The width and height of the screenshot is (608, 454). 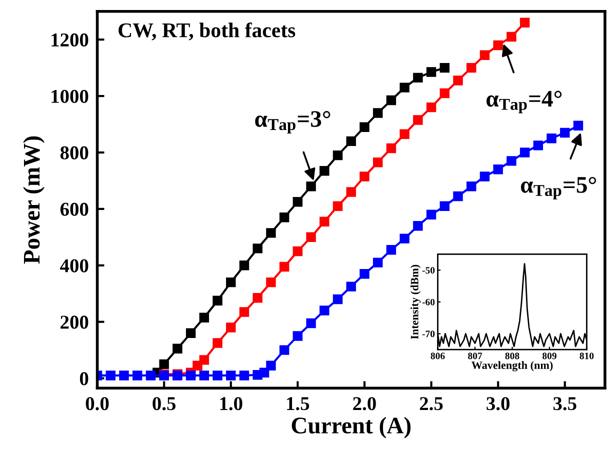 What do you see at coordinates (207, 31) in the screenshot?
I see `chart-title: CW, RT, both facets` at bounding box center [207, 31].